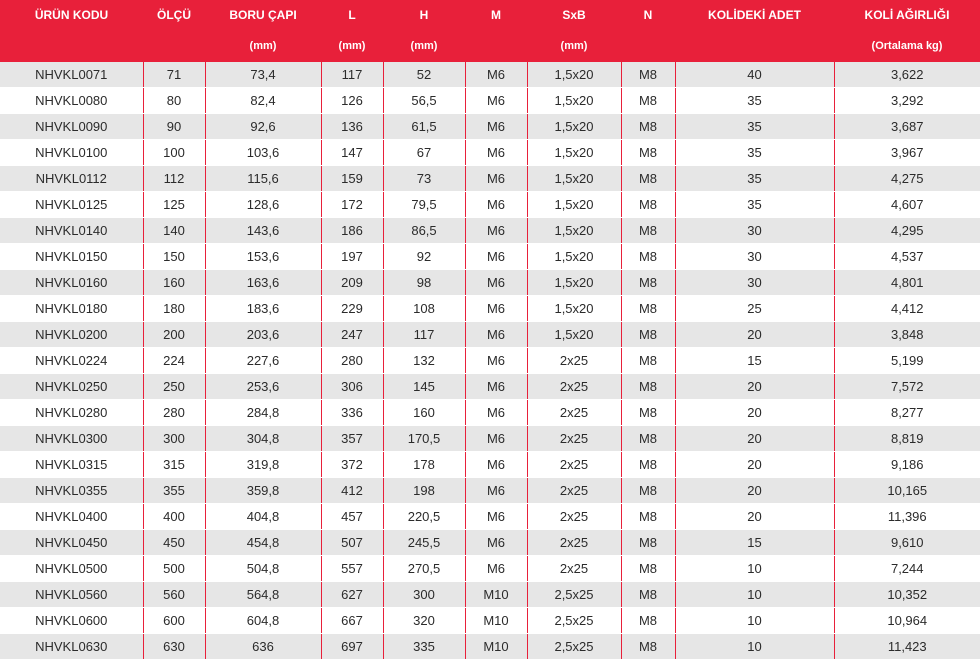 The width and height of the screenshot is (980, 660). I want to click on cell-pipe-diameter: 82,4, so click(263, 100).